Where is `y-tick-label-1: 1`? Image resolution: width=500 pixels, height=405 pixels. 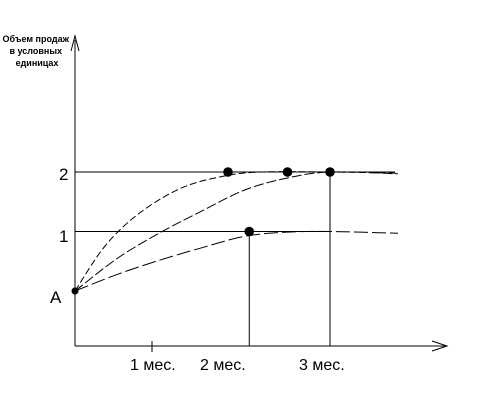 y-tick-label-1: 1 is located at coordinates (63, 236).